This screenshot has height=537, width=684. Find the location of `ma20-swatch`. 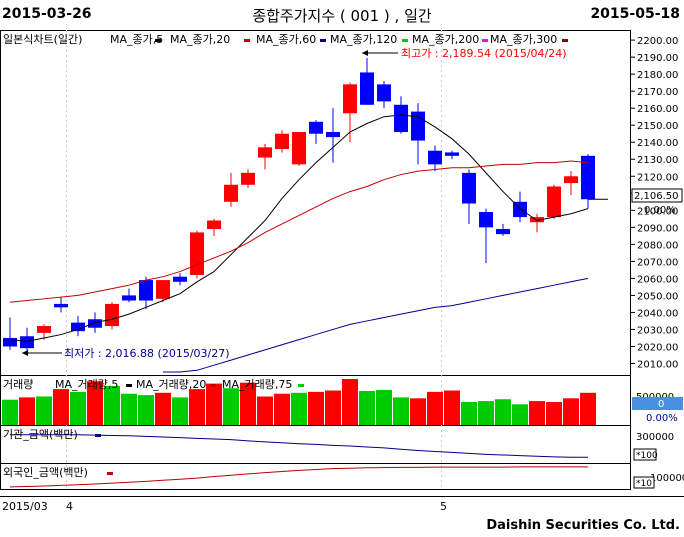

ma20-swatch is located at coordinates (247, 40).